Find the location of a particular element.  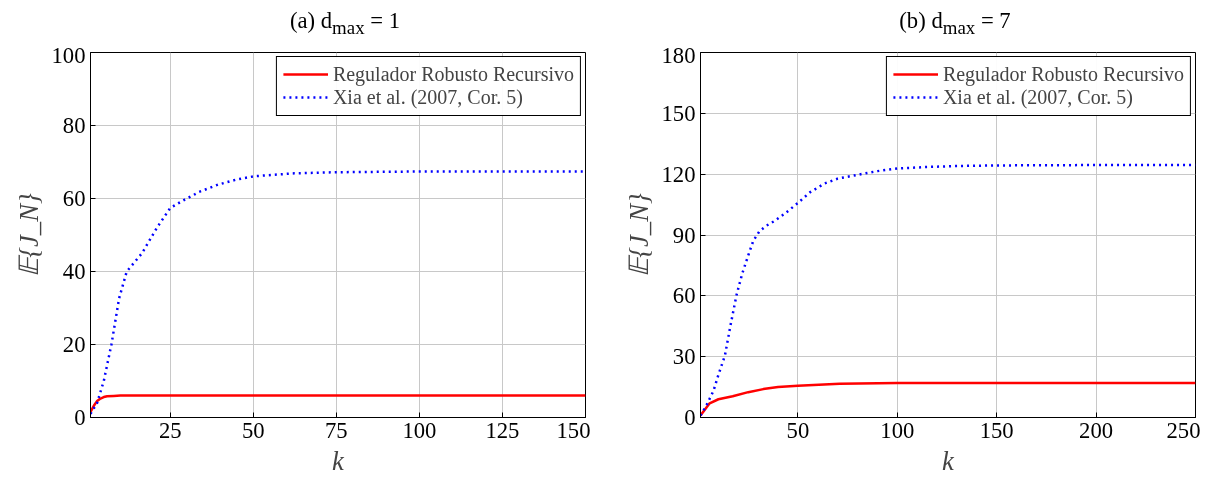

x-tick-label: 75 is located at coordinates (336, 430).